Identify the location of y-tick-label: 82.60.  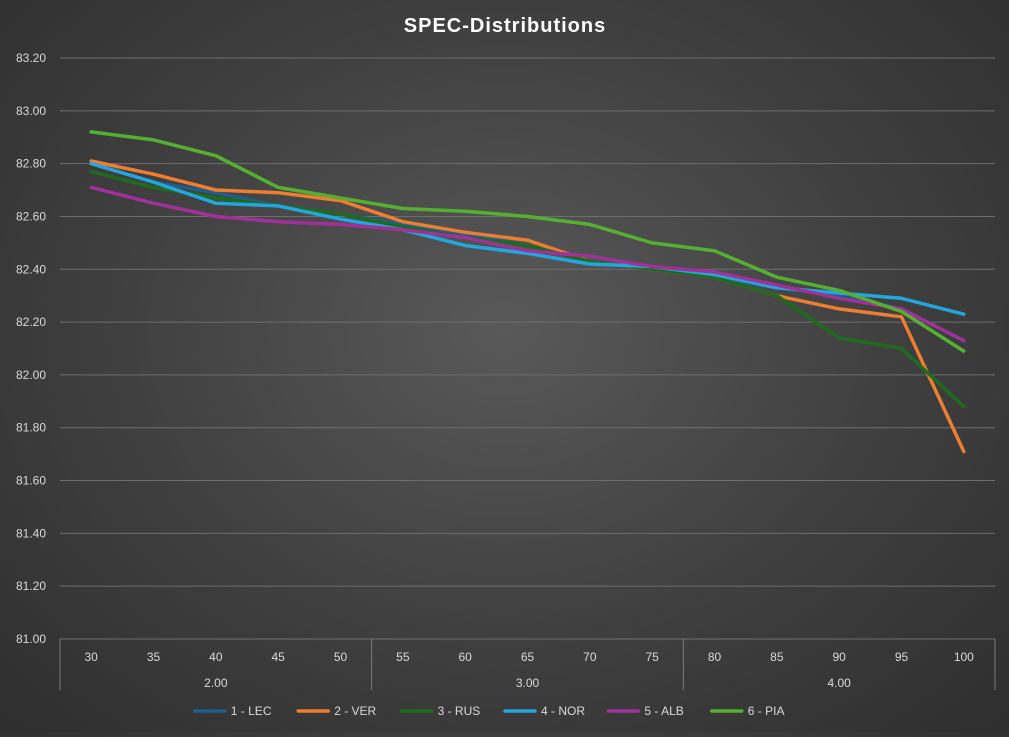
(31, 216).